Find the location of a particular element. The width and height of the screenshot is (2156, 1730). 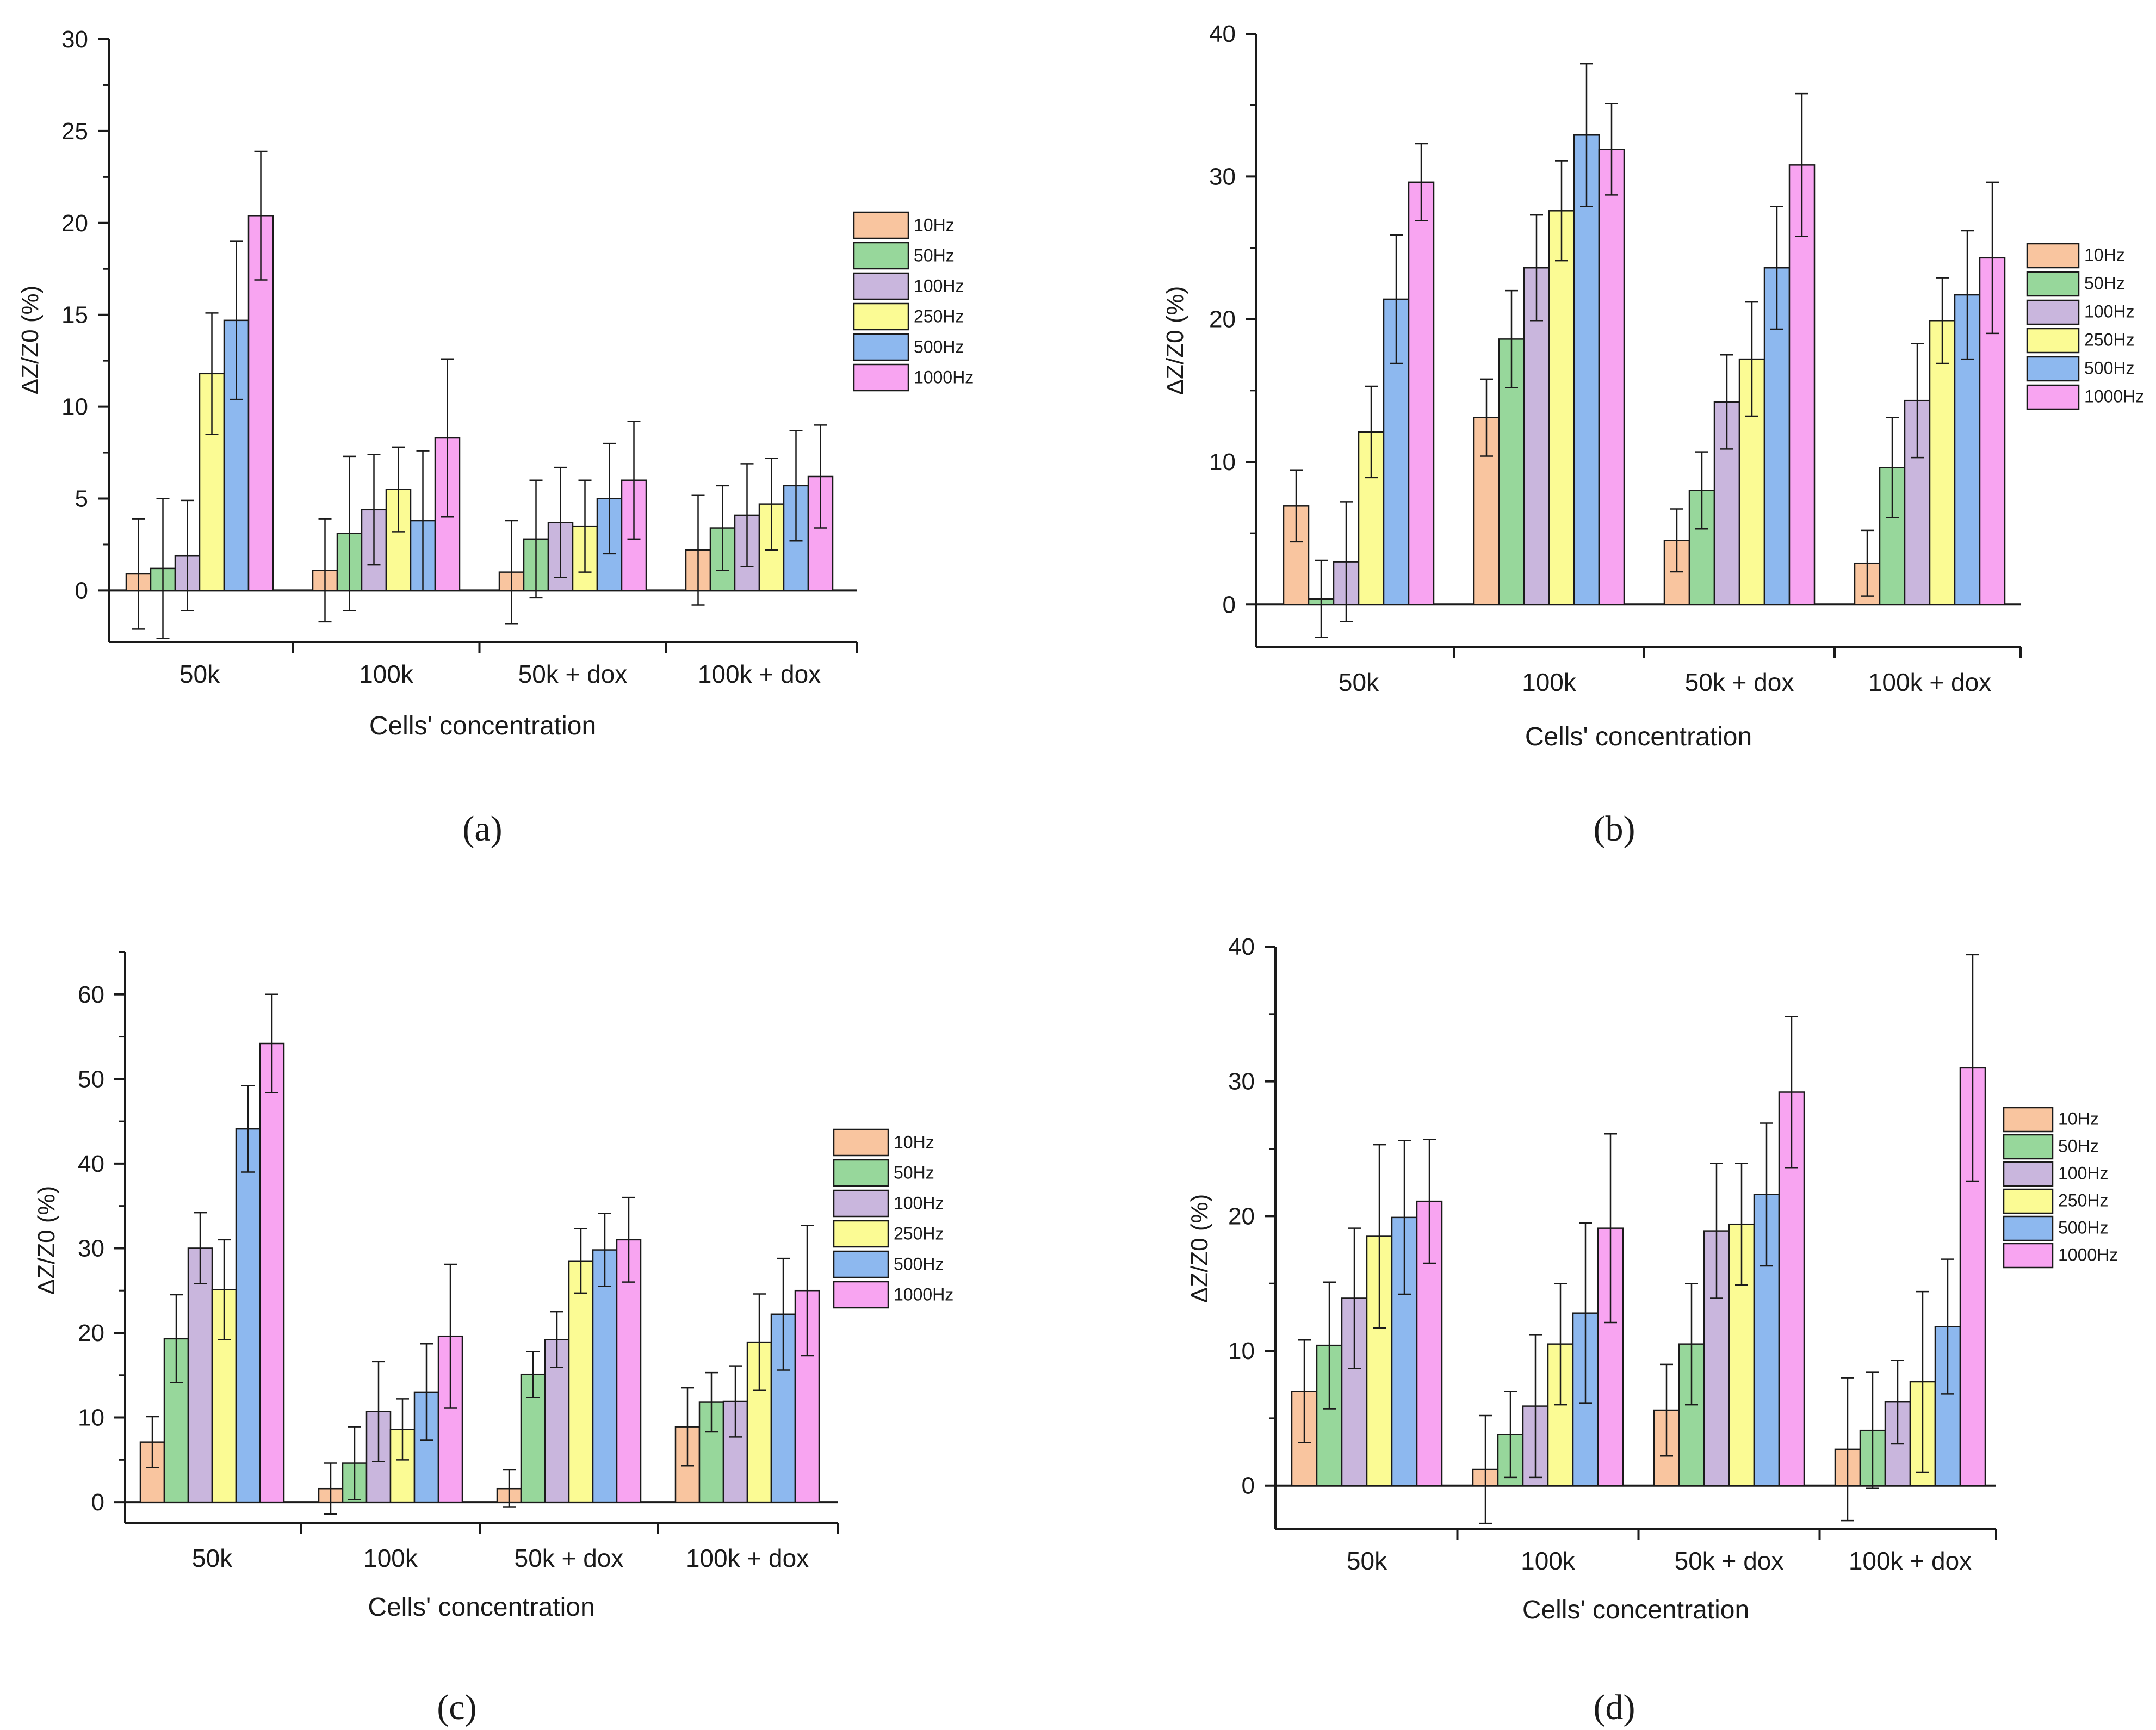

panel-label: (b) is located at coordinates (1614, 829).